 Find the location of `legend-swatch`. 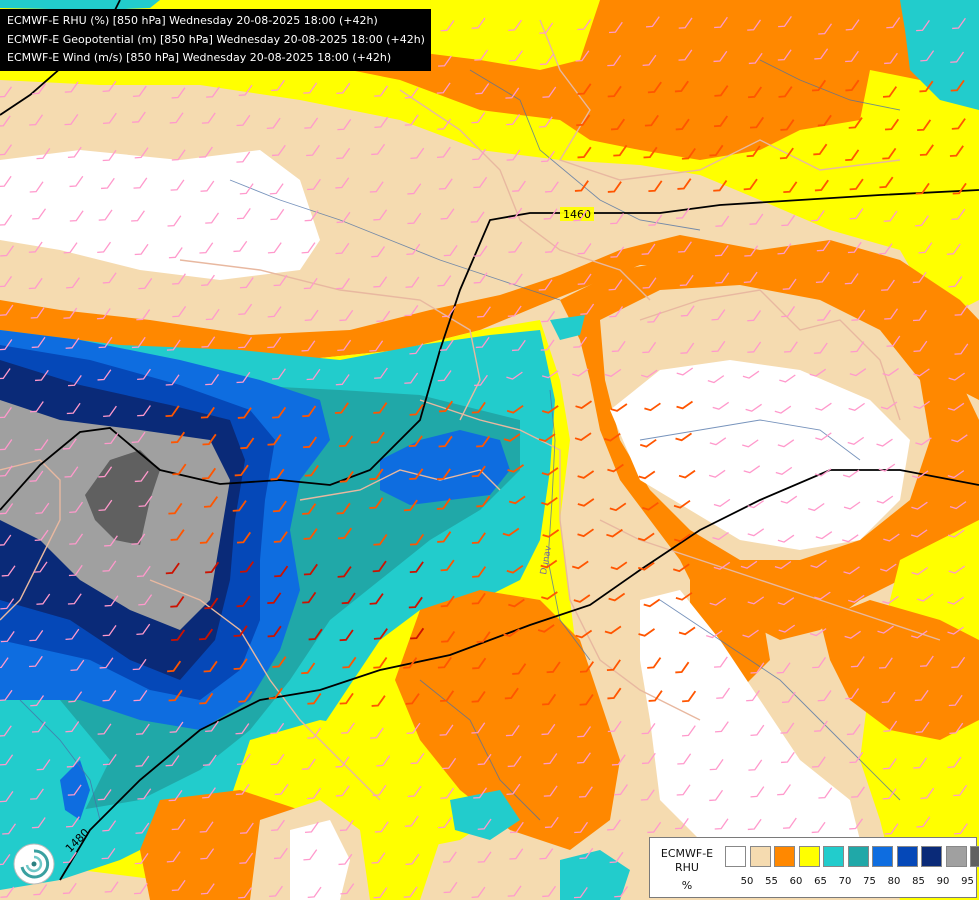

legend-swatch is located at coordinates (735, 856).